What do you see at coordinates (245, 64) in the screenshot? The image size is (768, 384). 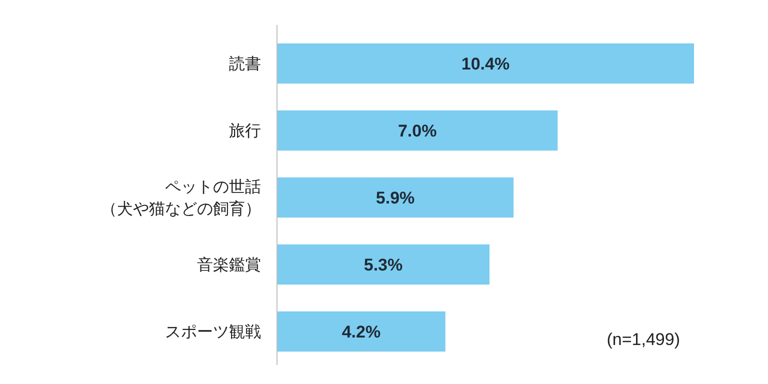 I see `y-tick-label: 読書` at bounding box center [245, 64].